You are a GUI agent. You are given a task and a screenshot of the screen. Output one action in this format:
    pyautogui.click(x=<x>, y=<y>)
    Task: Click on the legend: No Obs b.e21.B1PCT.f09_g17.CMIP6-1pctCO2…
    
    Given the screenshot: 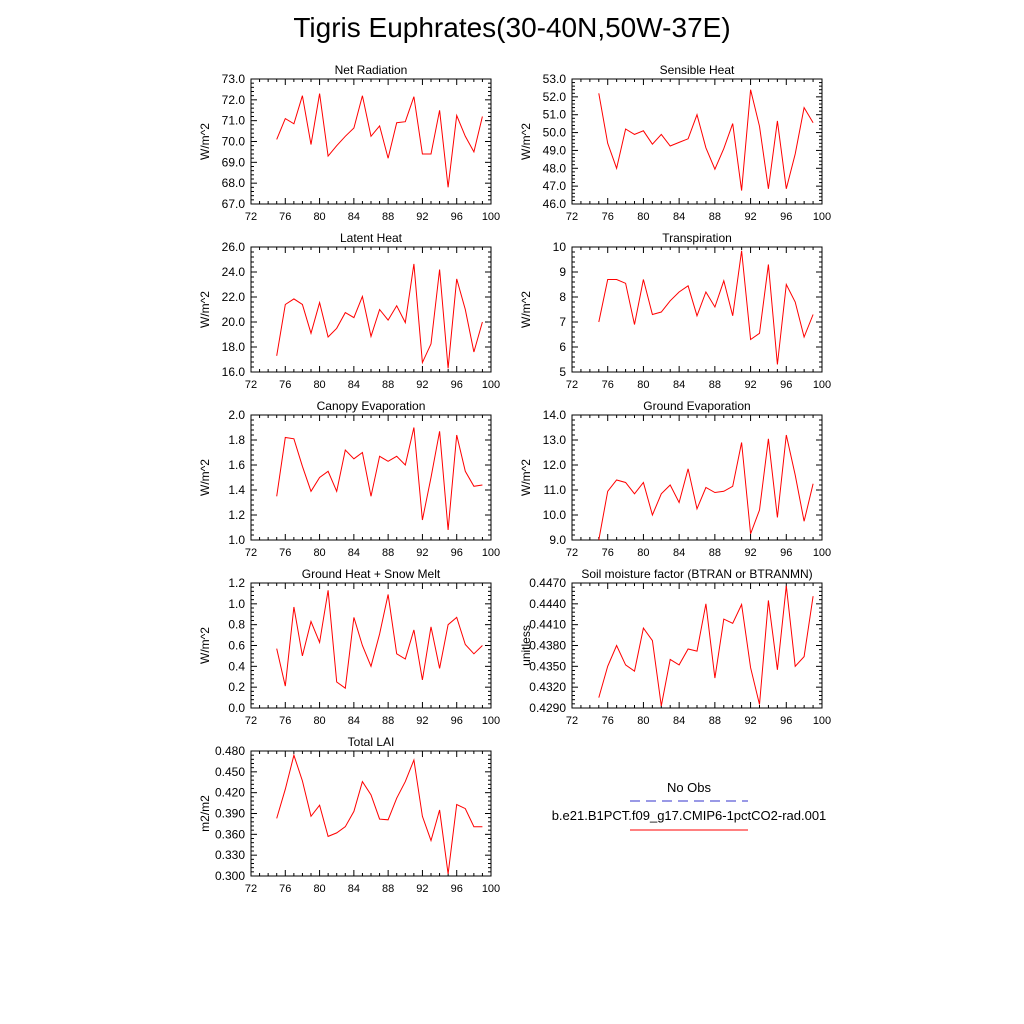 What is the action you would take?
    pyautogui.click(x=689, y=805)
    